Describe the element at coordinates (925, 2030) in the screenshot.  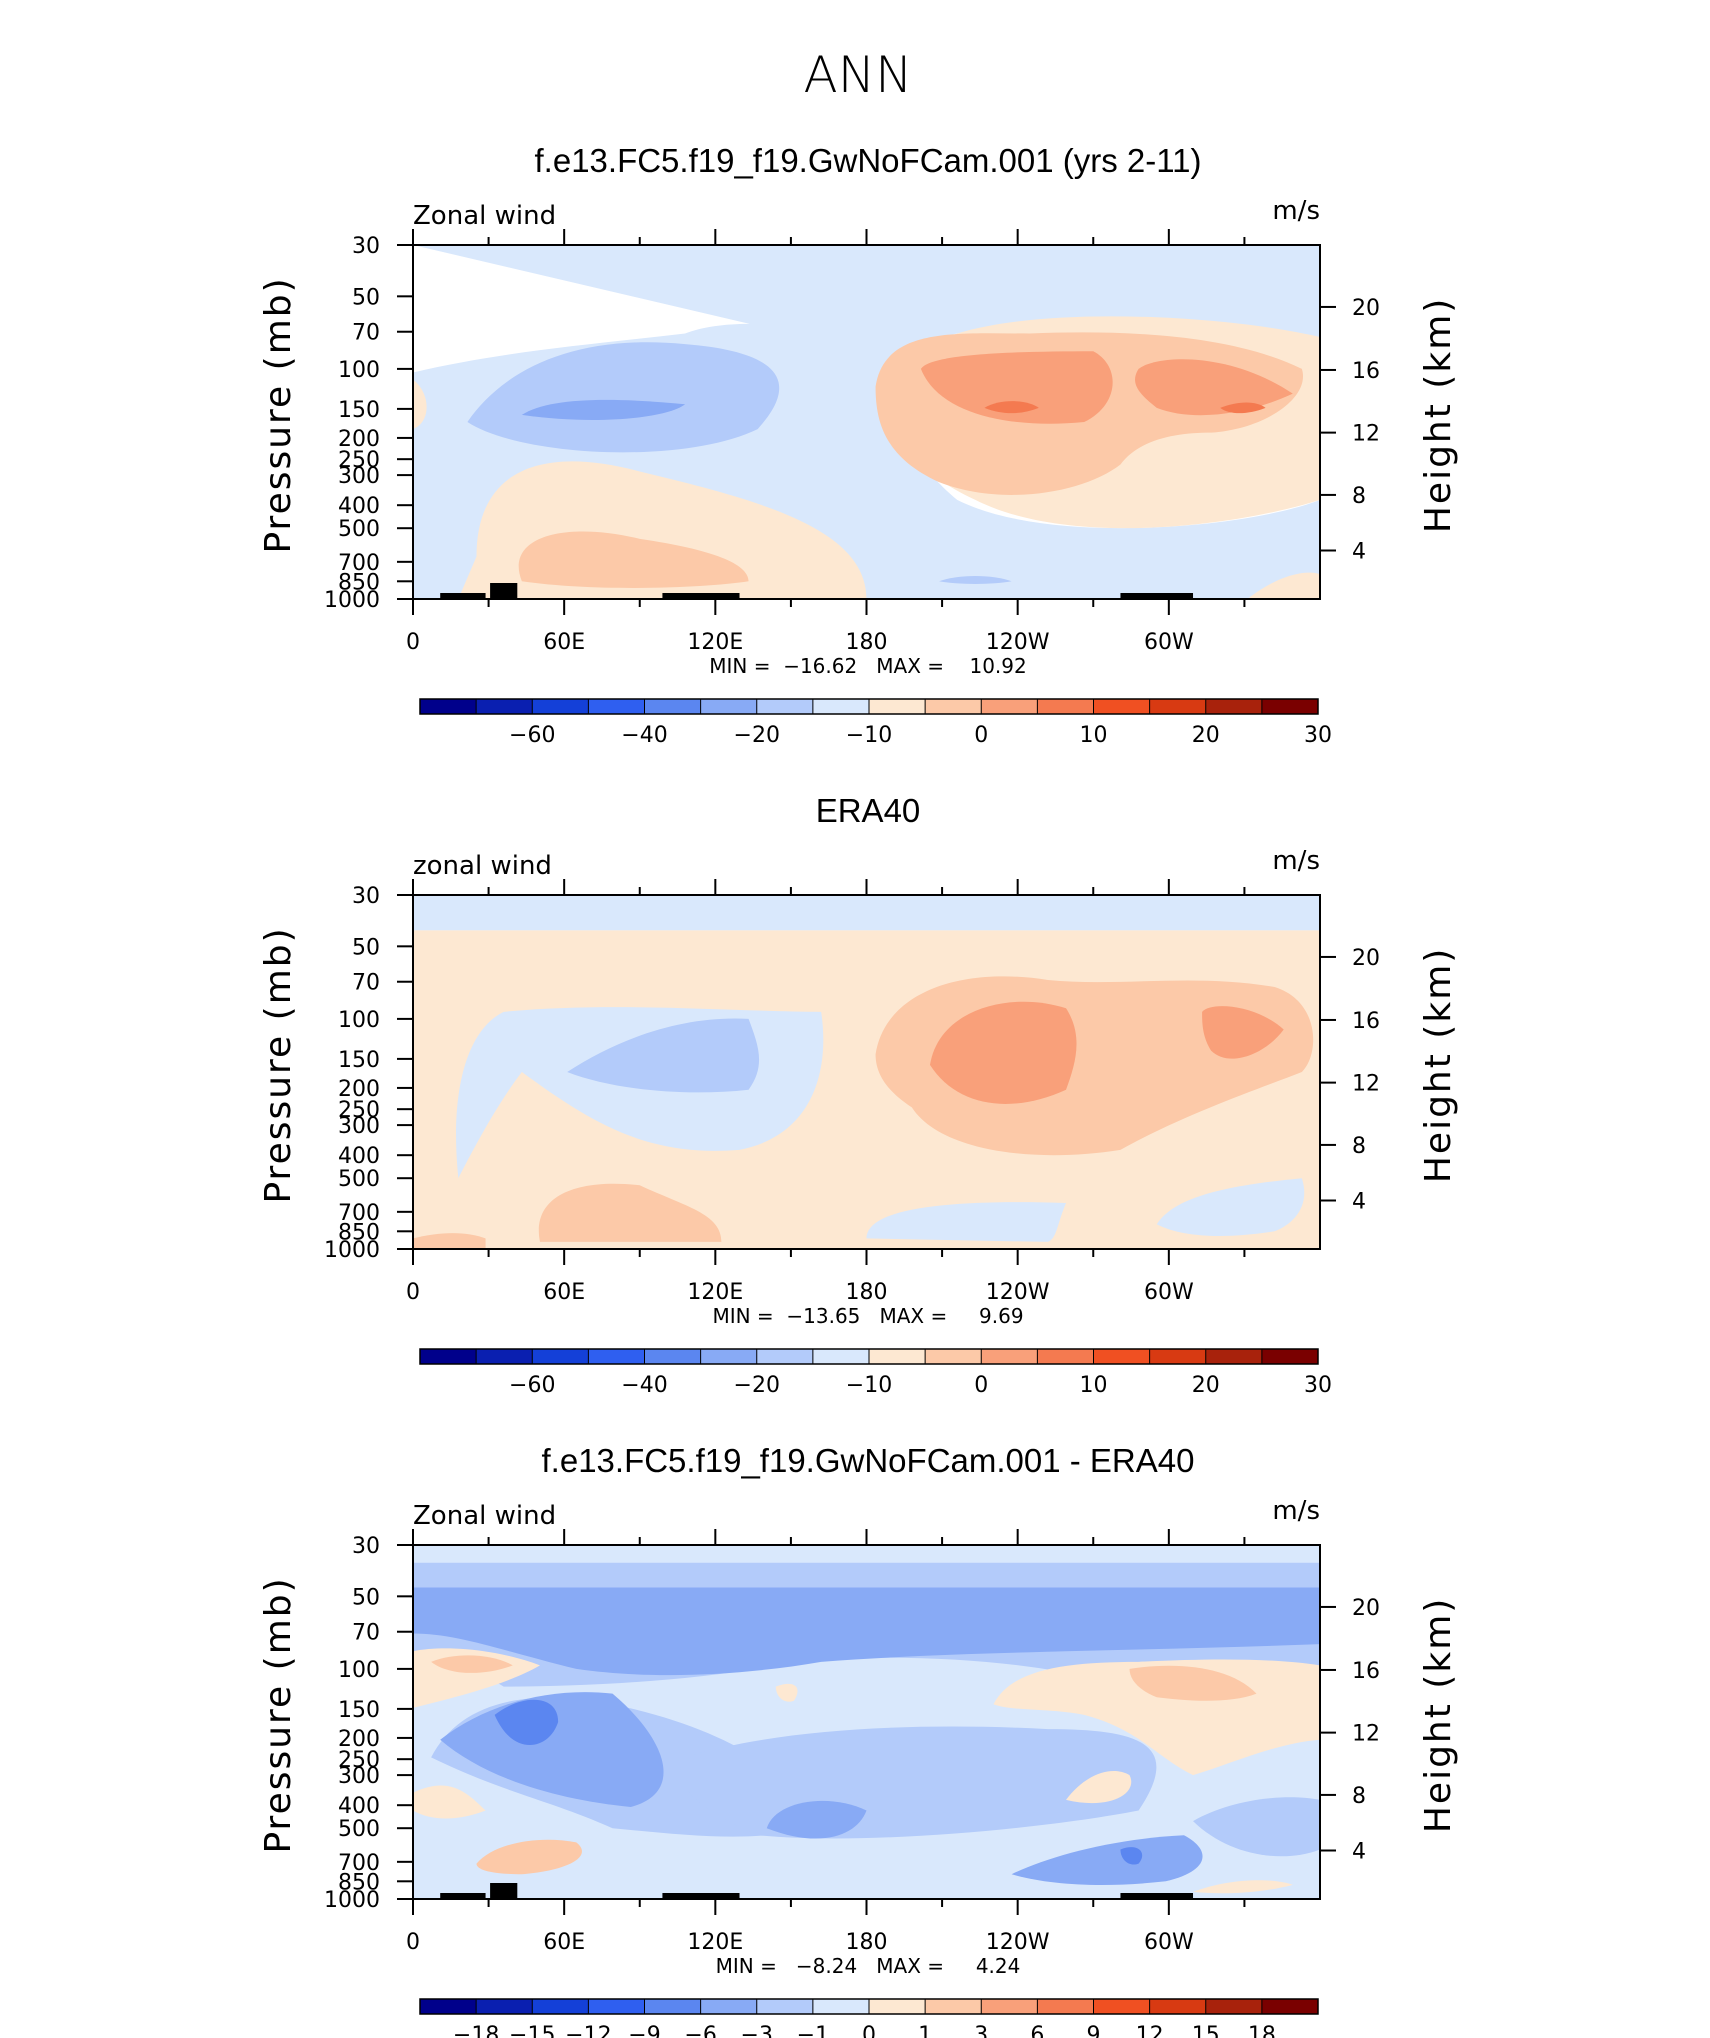
I see `colorbar-label: 1` at that location.